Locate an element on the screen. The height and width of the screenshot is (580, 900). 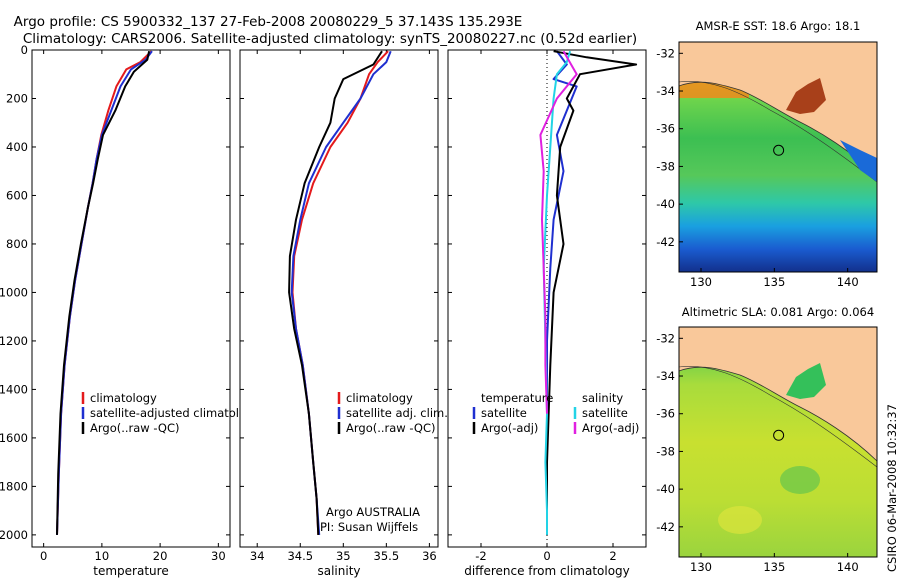
difference-series-salinity-satellite is located at coordinates (557, 292).